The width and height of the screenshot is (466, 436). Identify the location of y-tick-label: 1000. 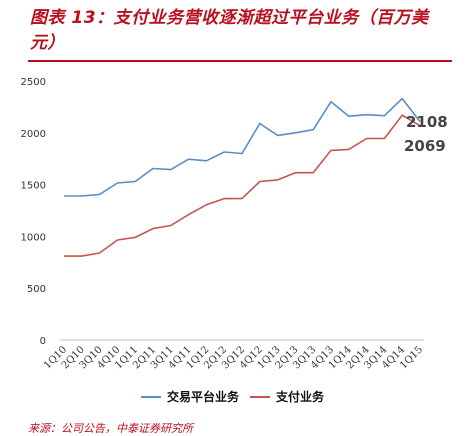
(33, 237).